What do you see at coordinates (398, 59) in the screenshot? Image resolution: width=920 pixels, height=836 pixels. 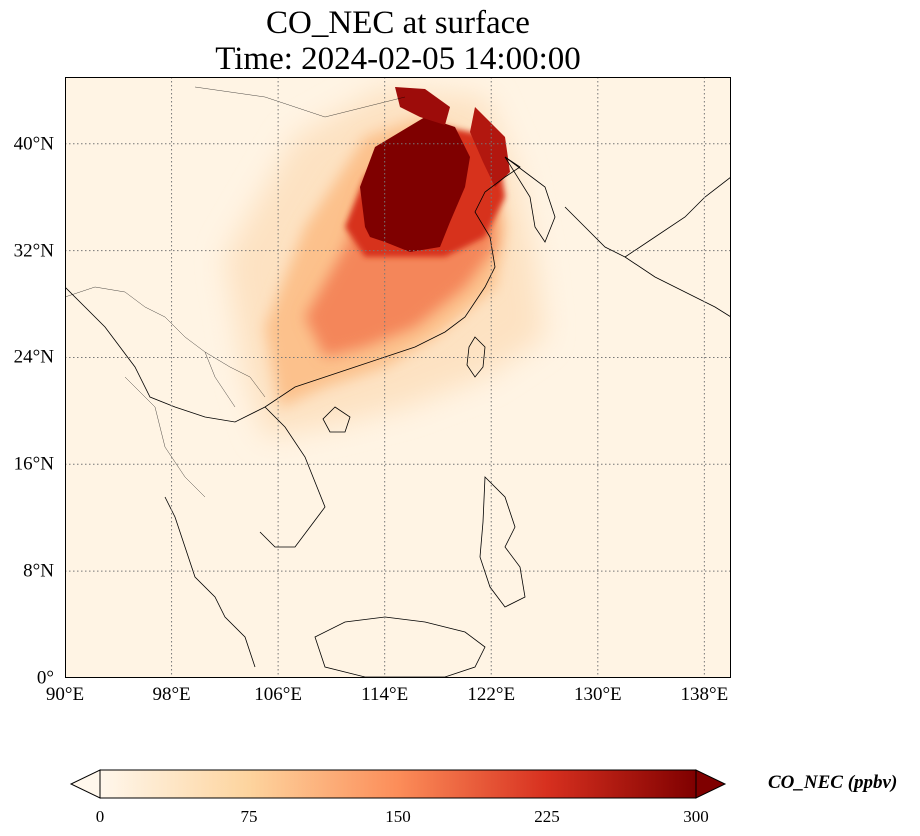 I see `map-time: Time: 2024-02-05 14:00:00` at bounding box center [398, 59].